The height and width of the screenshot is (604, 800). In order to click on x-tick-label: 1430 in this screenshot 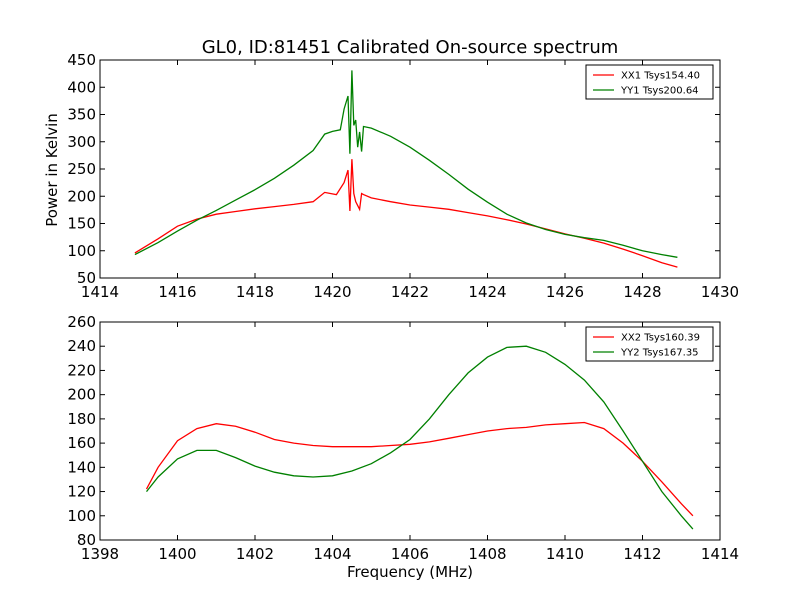, I will do `click(720, 292)`.